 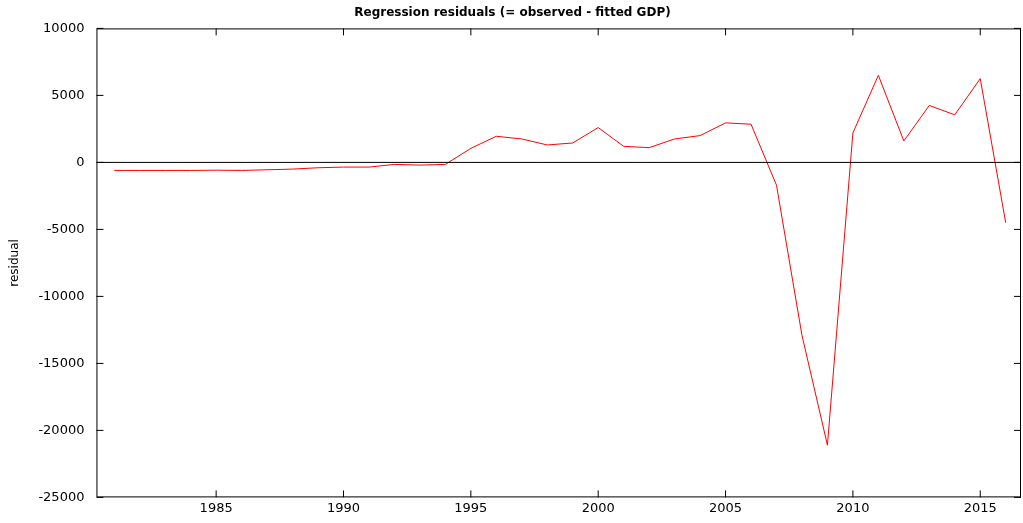 I want to click on x-tick-label: 2005, so click(x=726, y=507).